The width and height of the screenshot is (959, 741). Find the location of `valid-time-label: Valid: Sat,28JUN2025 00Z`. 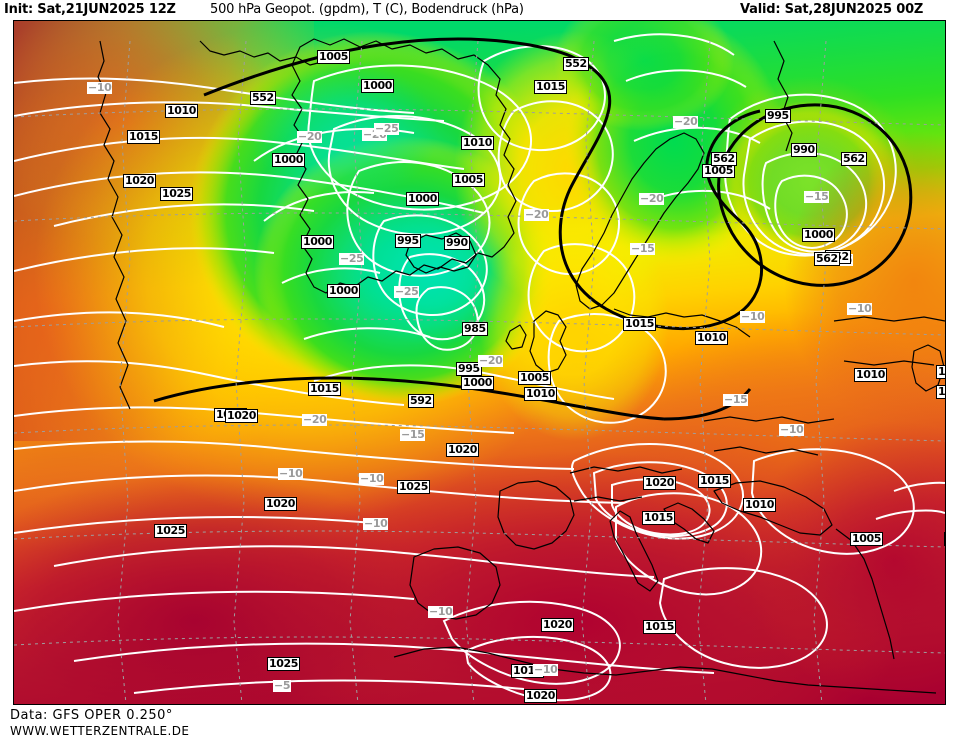

valid-time-label: Valid: Sat,28JUN2025 00Z is located at coordinates (832, 9).